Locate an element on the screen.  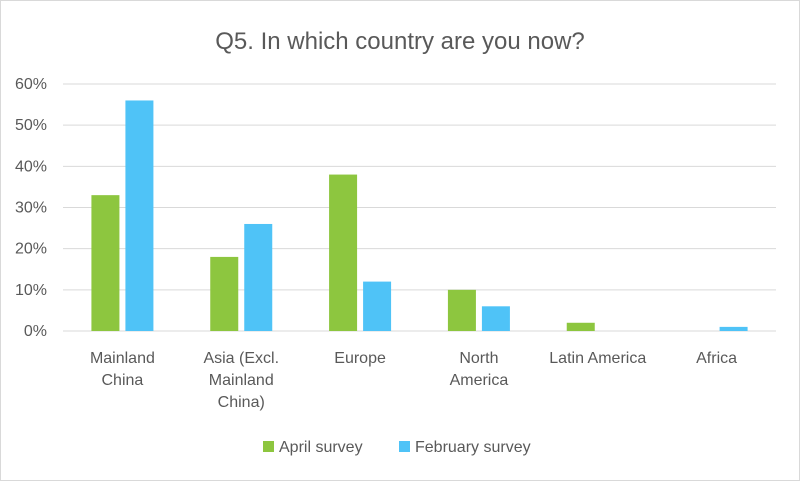
category-label: North America is located at coordinates (479, 369).